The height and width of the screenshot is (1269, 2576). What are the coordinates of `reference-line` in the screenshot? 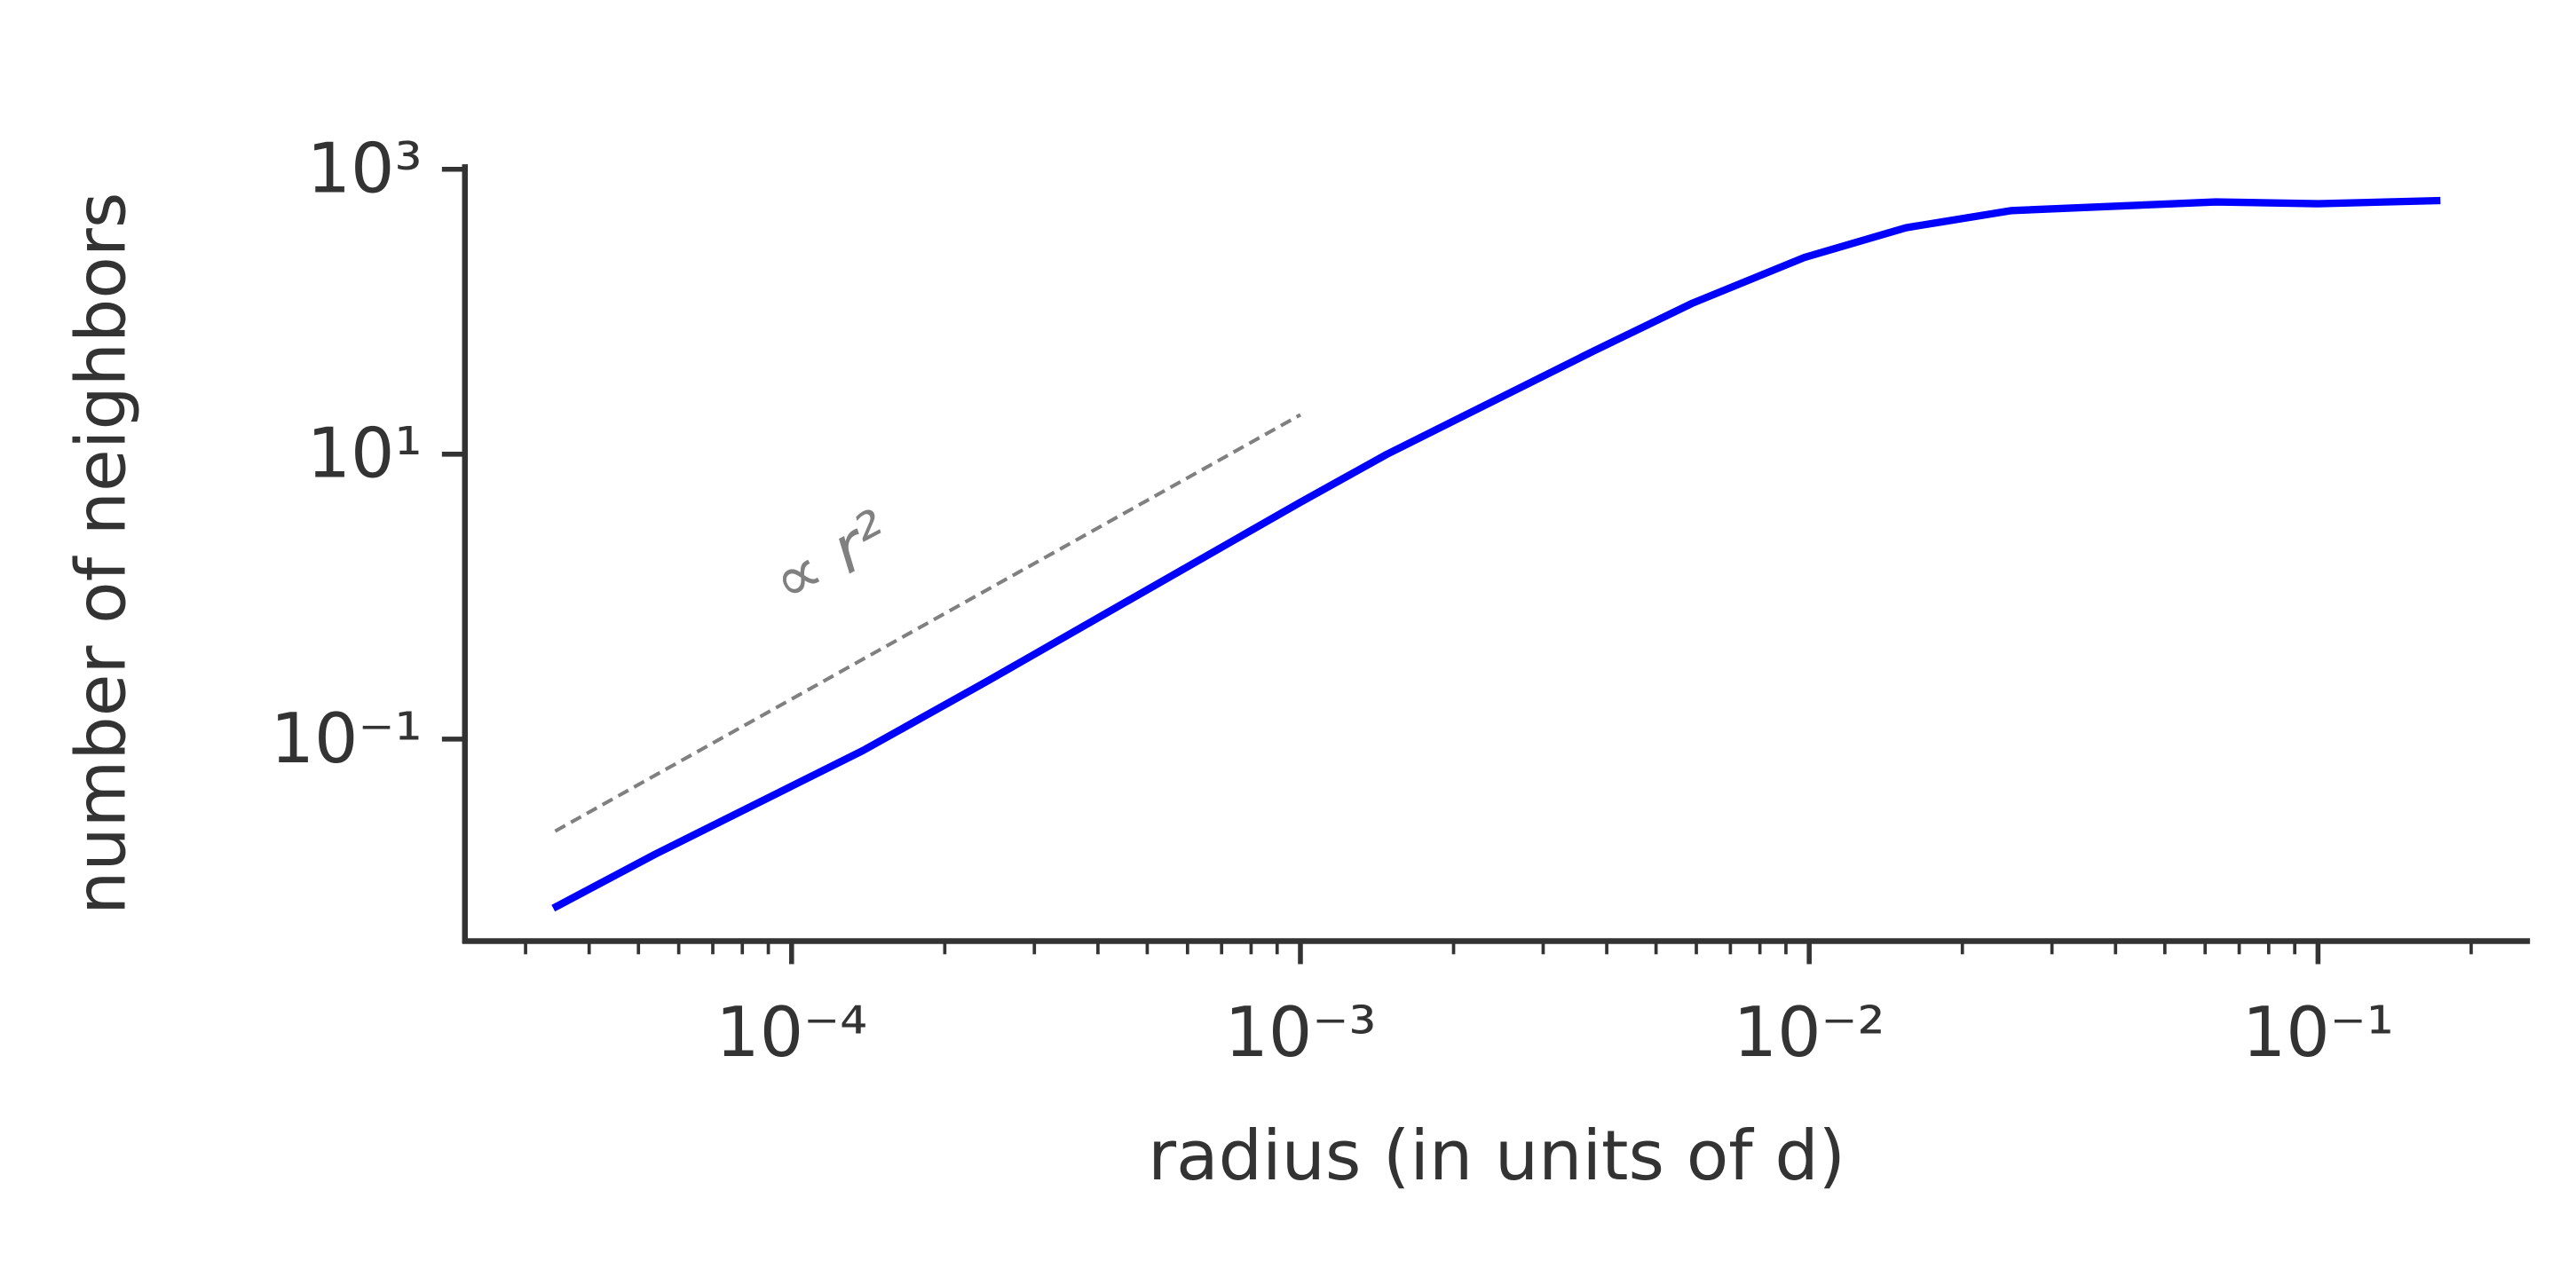 It's located at (927, 623).